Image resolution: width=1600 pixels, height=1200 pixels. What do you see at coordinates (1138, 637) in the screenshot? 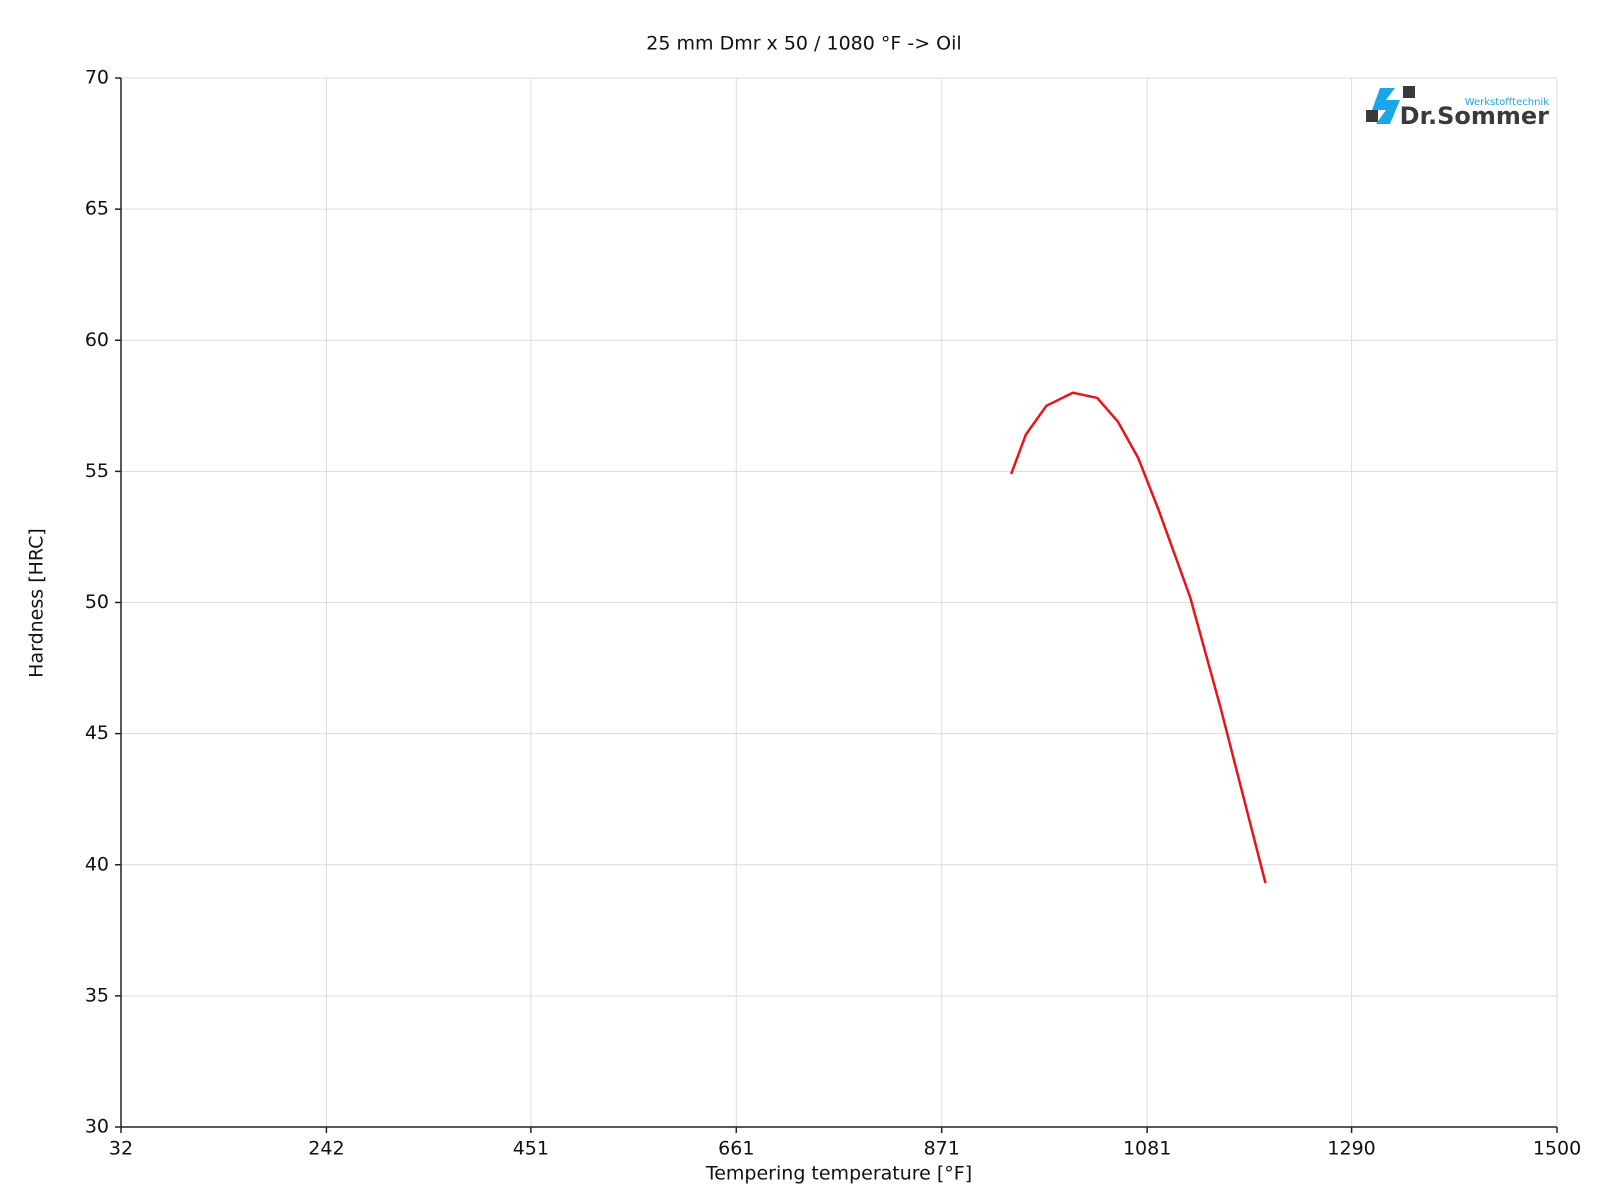
I see `data-line` at bounding box center [1138, 637].